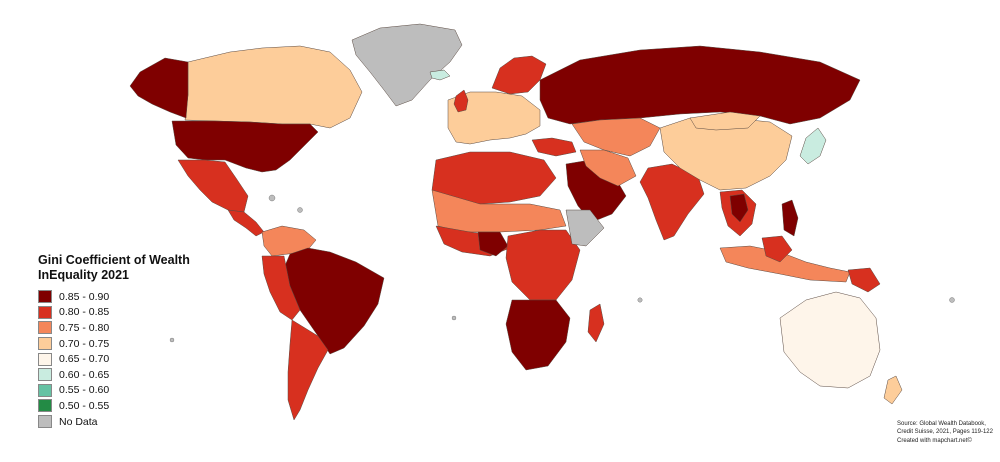  Describe the element at coordinates (790, 218) in the screenshot. I see `region-philippines` at that location.